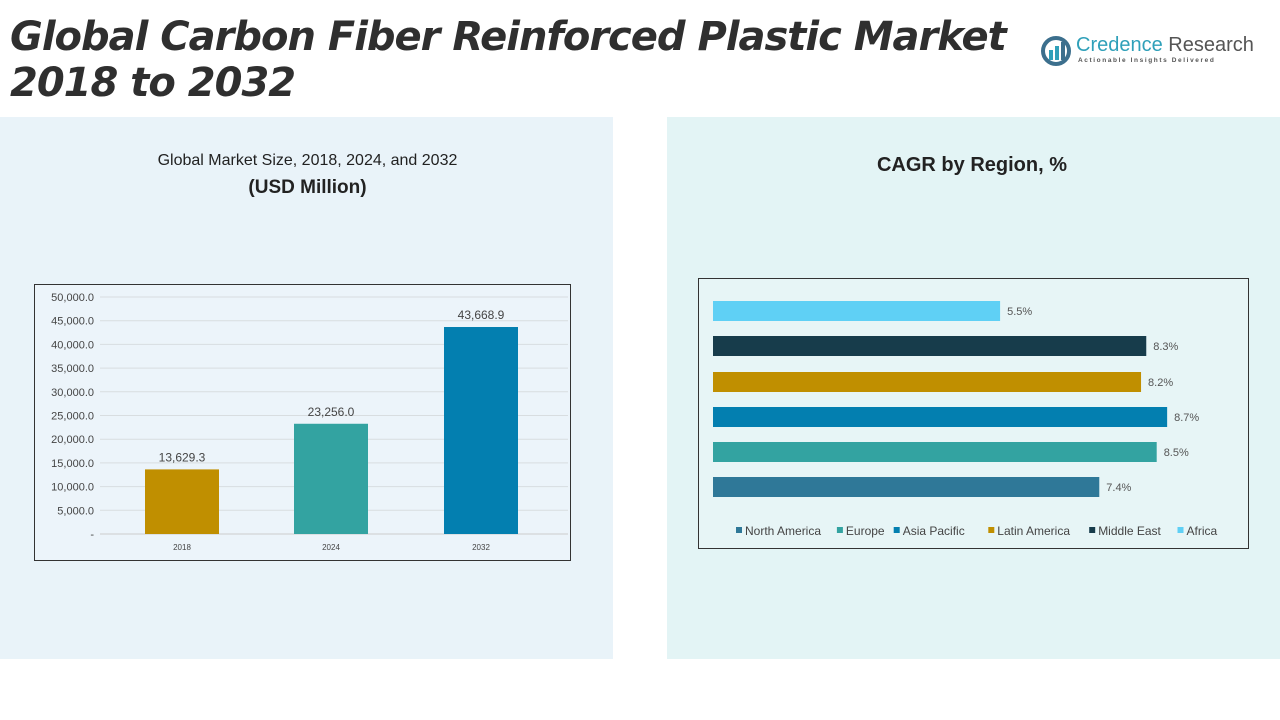  Describe the element at coordinates (331, 412) in the screenshot. I see `data-label: 23,256.0` at that location.